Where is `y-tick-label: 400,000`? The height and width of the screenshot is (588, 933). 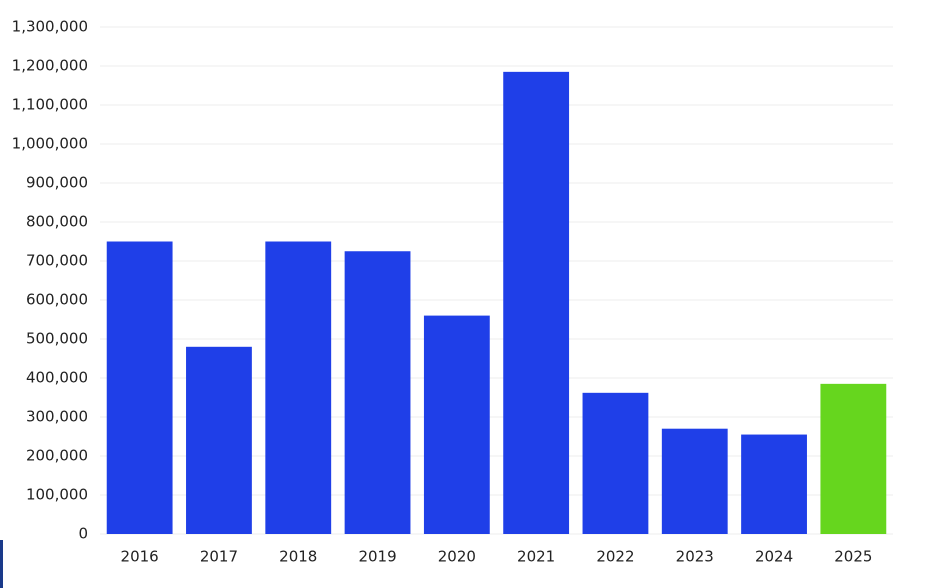
y-tick-label: 400,000 is located at coordinates (57, 378).